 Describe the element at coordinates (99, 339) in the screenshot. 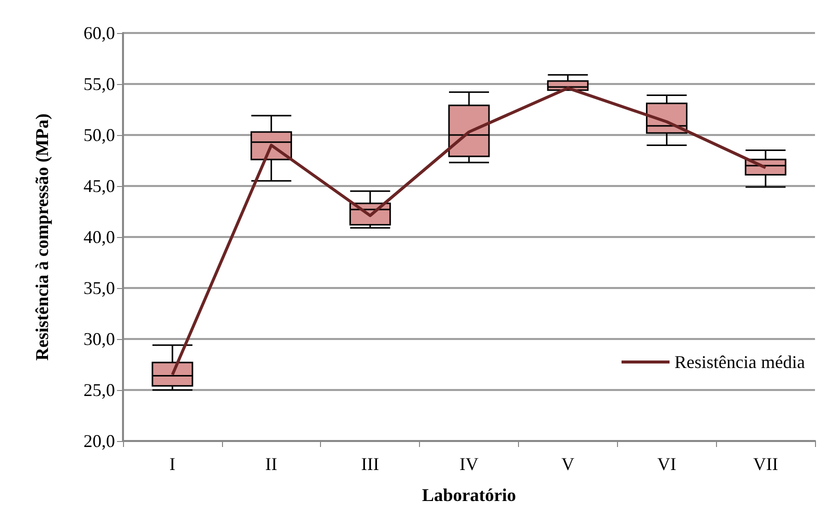

I see `y-tick-label: 30,0` at that location.